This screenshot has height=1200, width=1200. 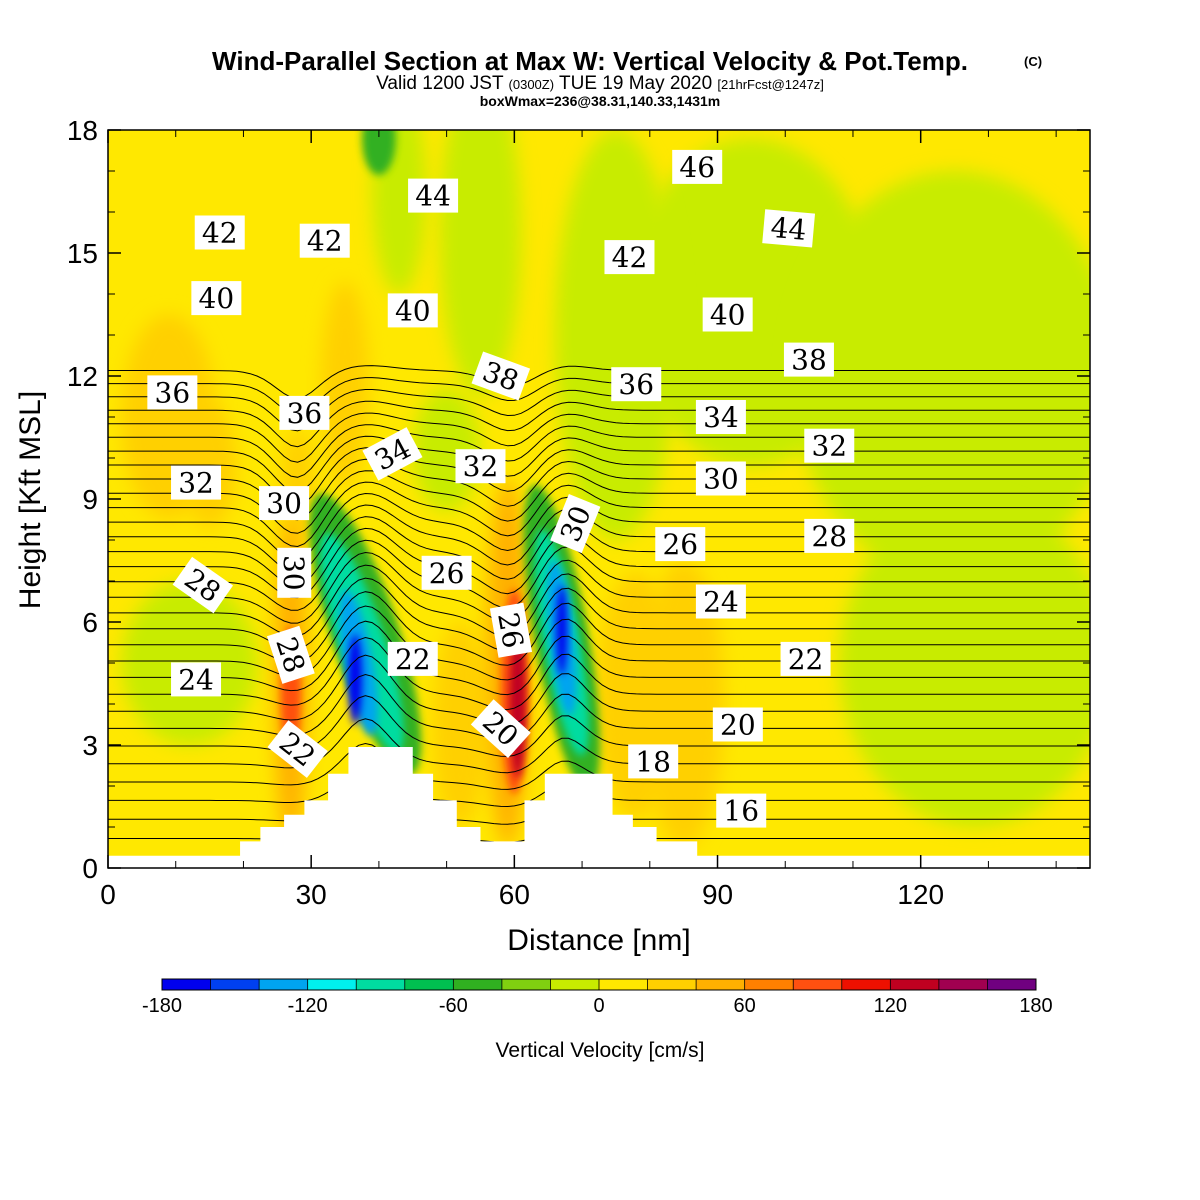 What do you see at coordinates (453, 1006) in the screenshot?
I see `colorbar-tick-label: -60` at bounding box center [453, 1006].